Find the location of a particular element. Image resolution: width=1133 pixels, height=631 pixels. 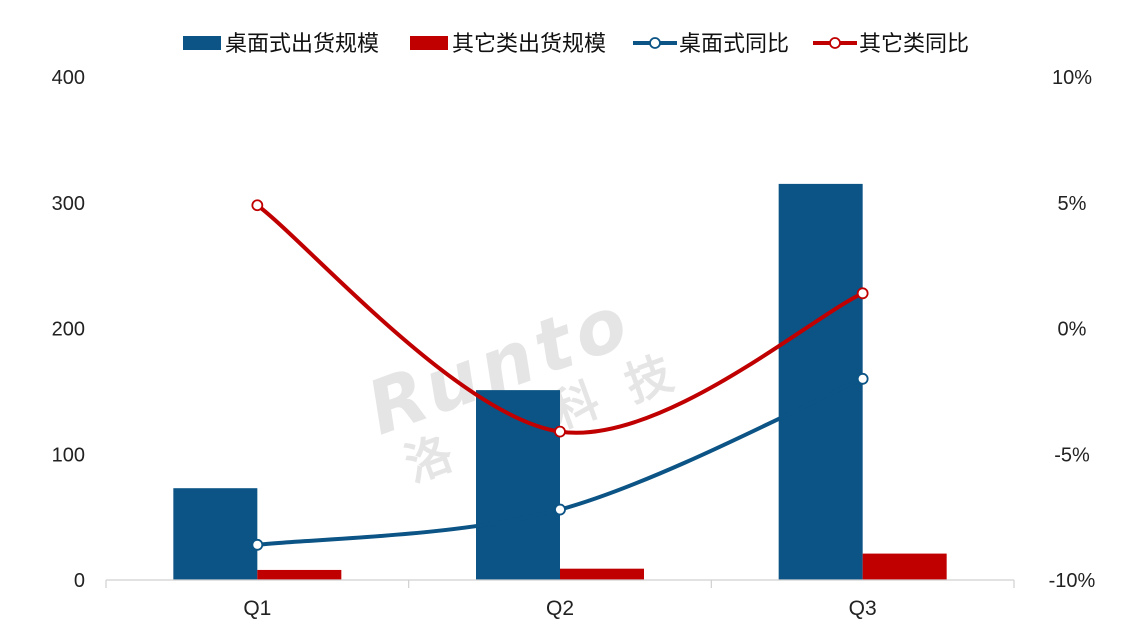

x-tick-label-q3: Q3 is located at coordinates (863, 608).